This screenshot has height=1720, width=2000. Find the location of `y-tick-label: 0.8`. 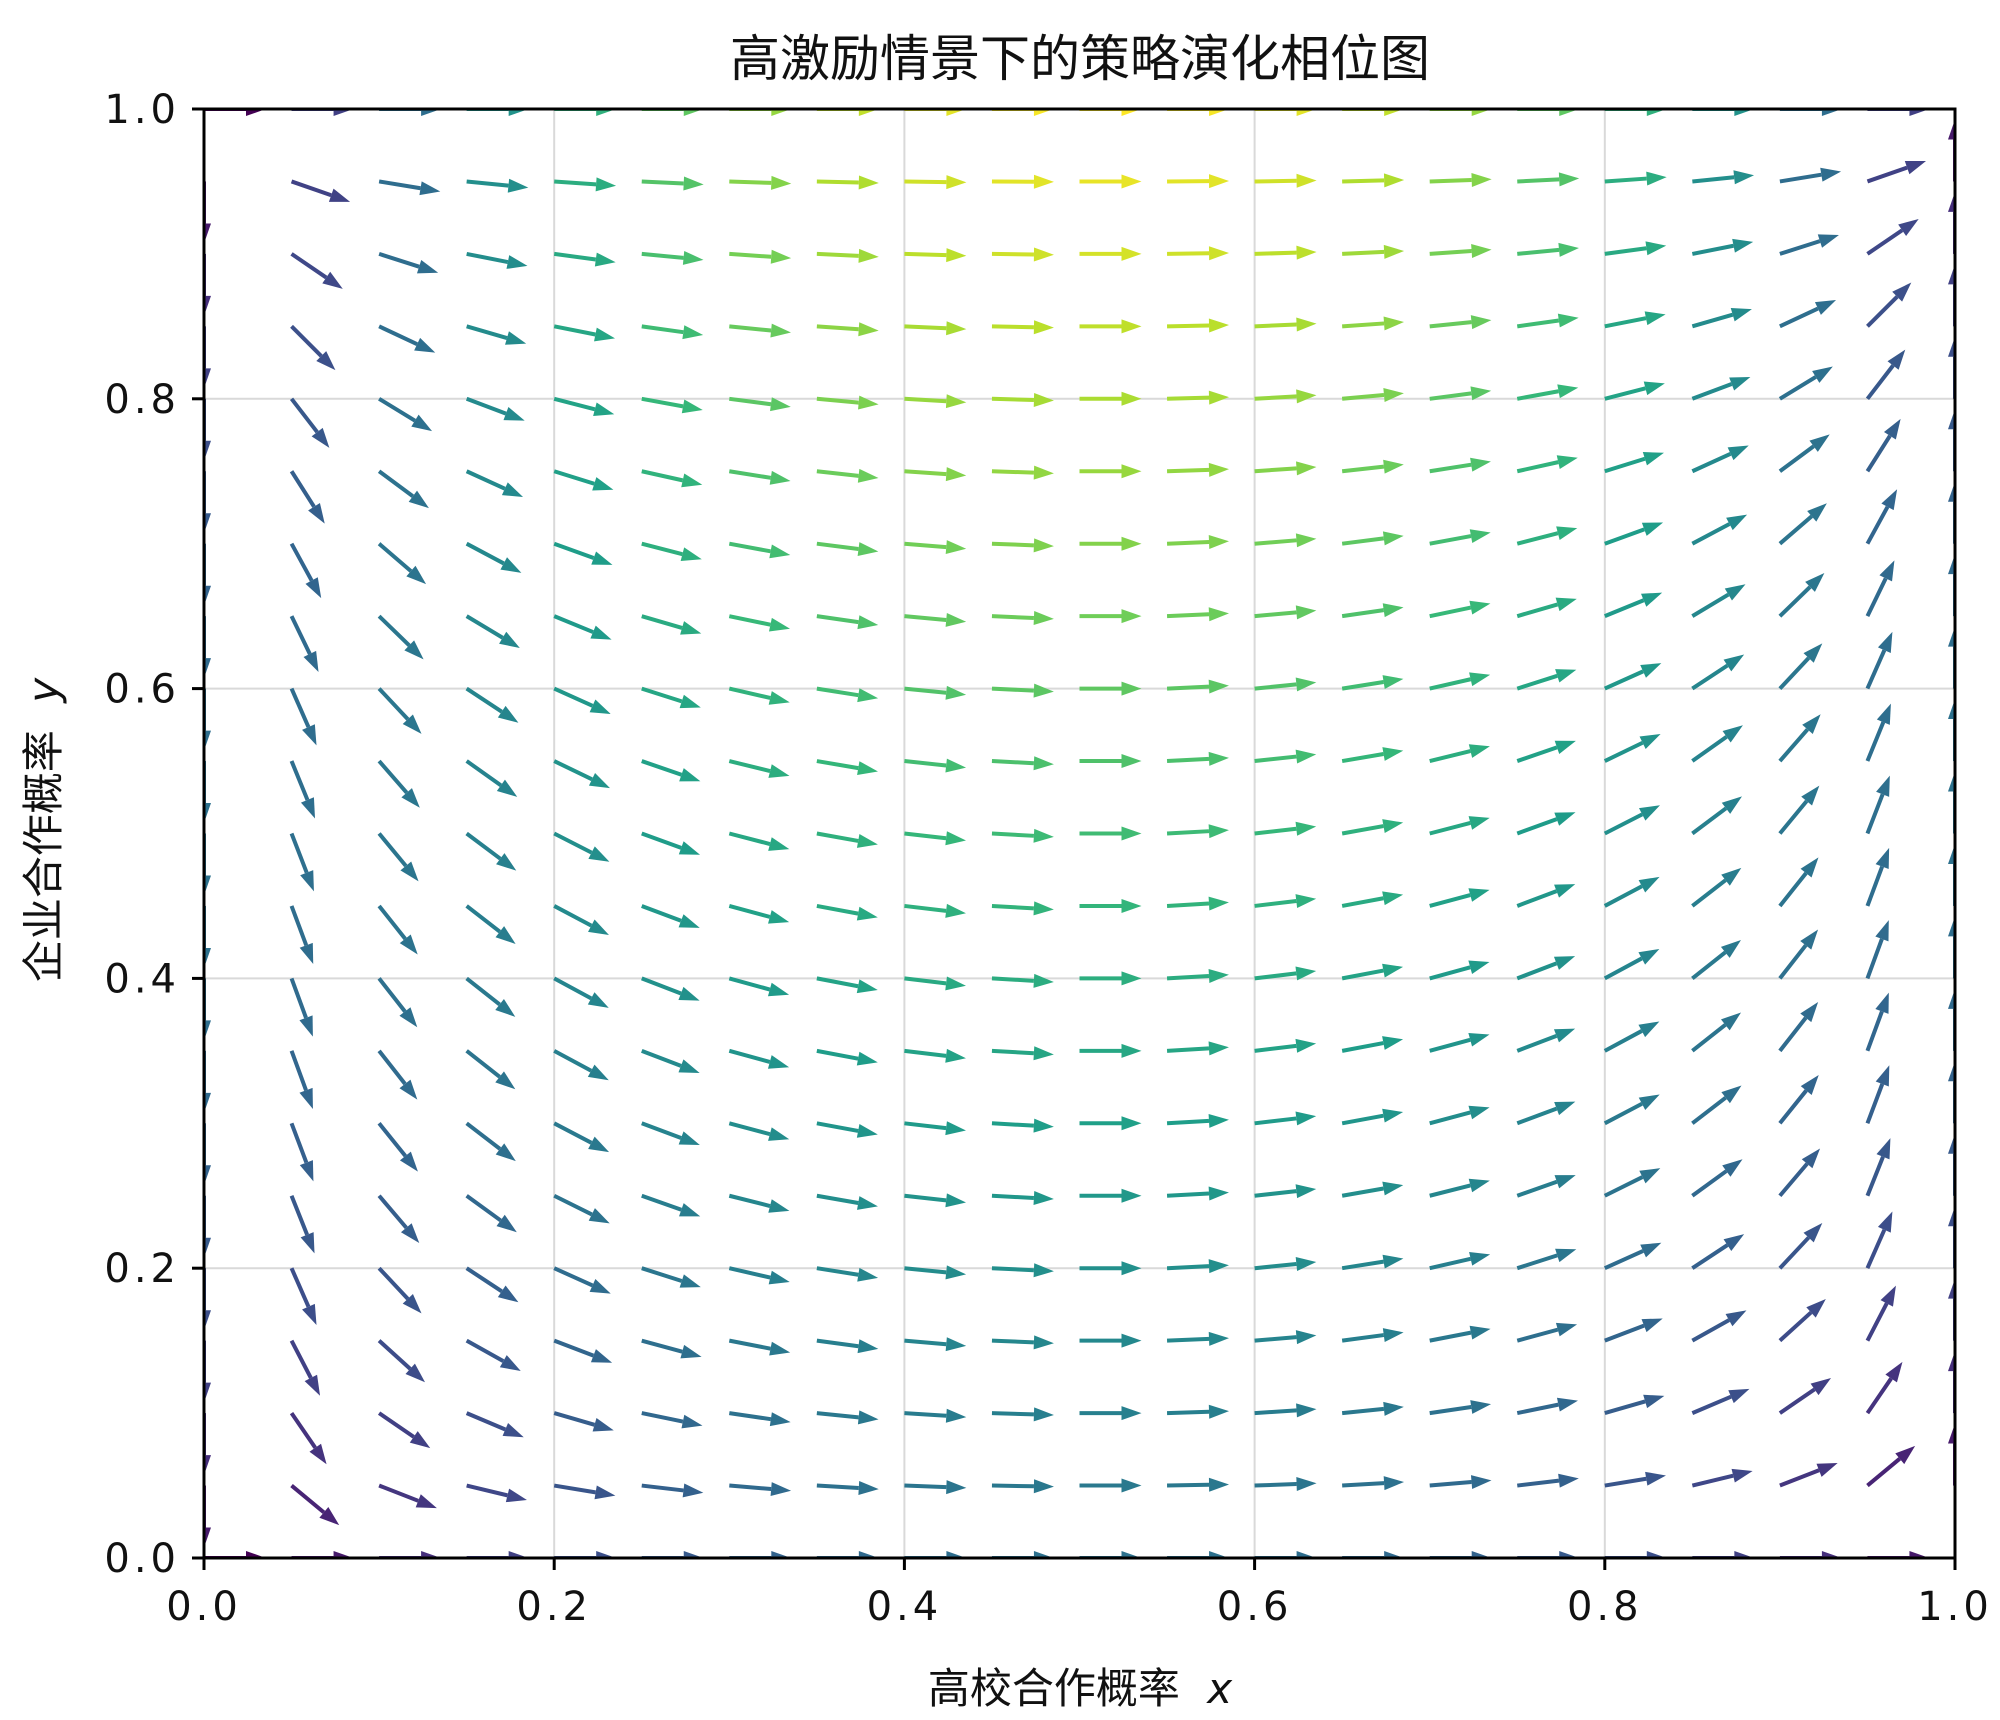

y-tick-label: 0.8 is located at coordinates (142, 400).